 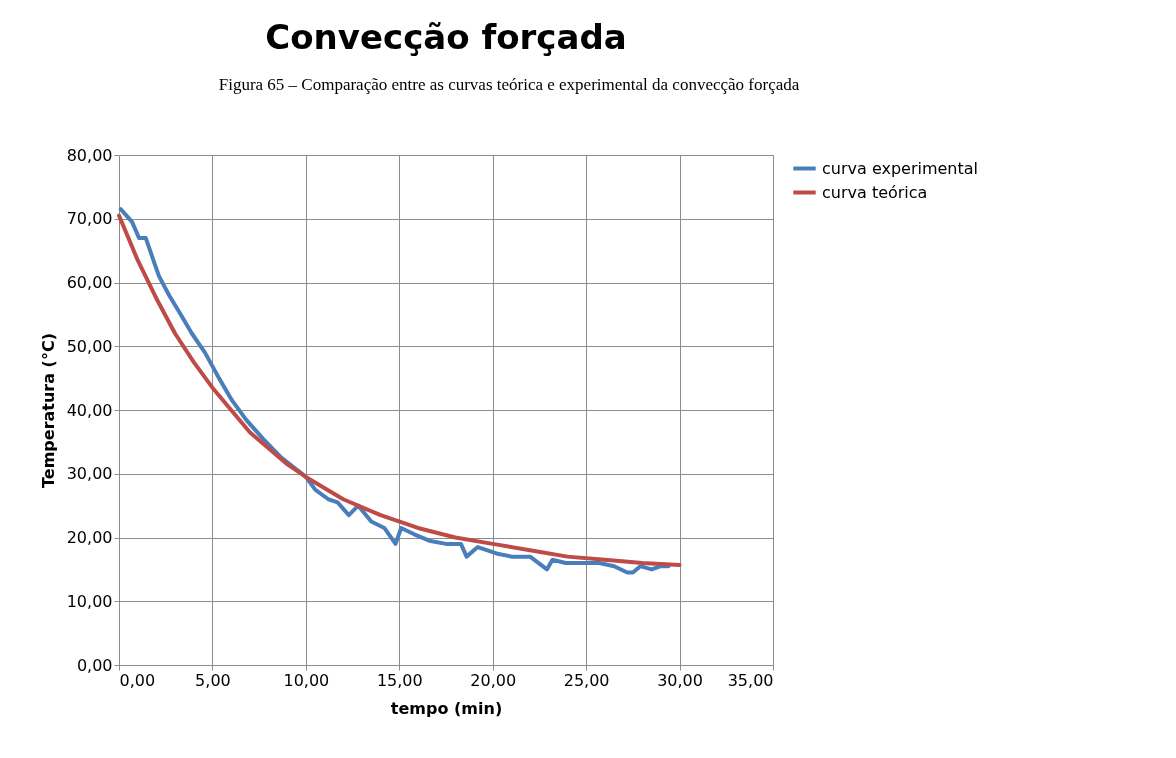 What do you see at coordinates (509, 84) in the screenshot?
I see `text: Figura 65 – Comparação entre as curvas teórica e experimental da convecção forçada` at bounding box center [509, 84].